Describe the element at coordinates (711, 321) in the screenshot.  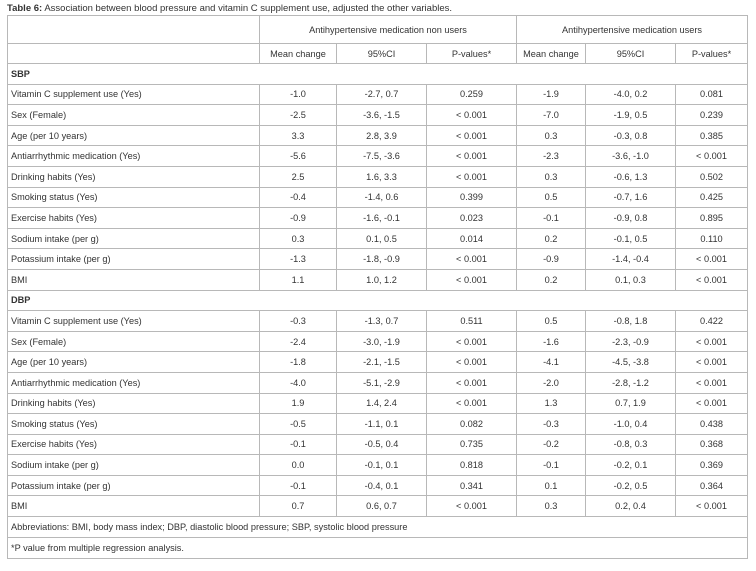
I see `data-cell: 0.422` at that location.